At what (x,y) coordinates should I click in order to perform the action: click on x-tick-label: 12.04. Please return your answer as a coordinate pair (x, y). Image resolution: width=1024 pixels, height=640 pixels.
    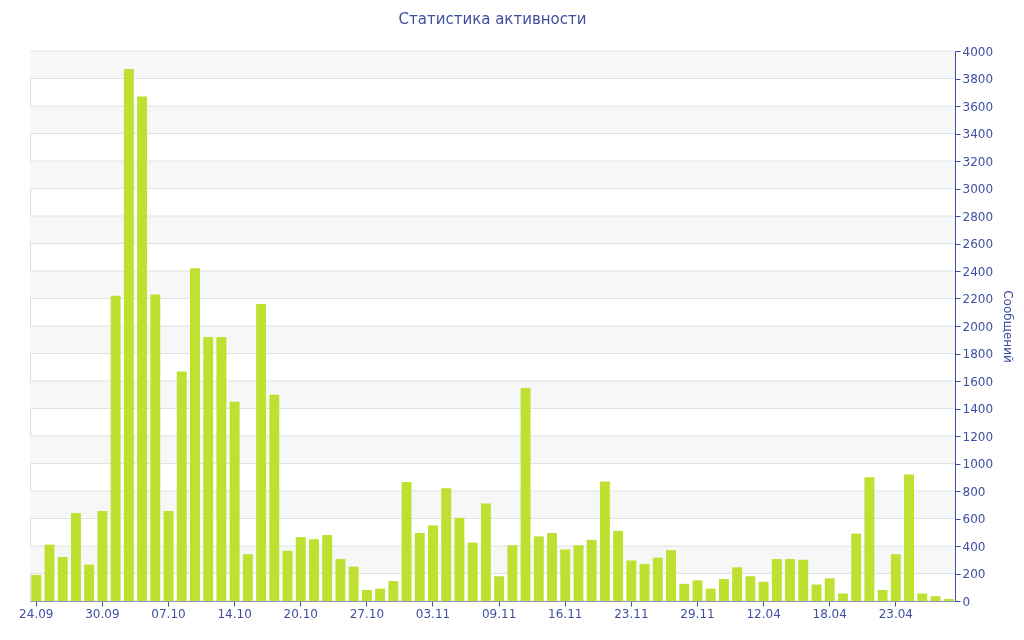
    Looking at the image, I should click on (763, 613).